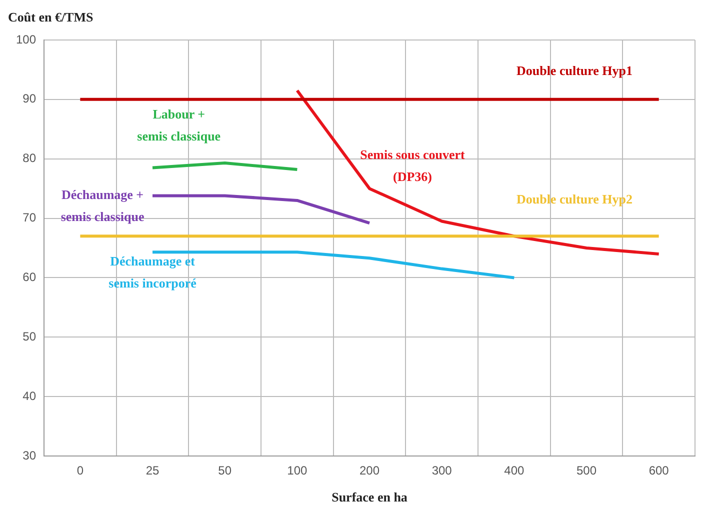  What do you see at coordinates (179, 125) in the screenshot?
I see `series-label: Labour + semis classique` at bounding box center [179, 125].